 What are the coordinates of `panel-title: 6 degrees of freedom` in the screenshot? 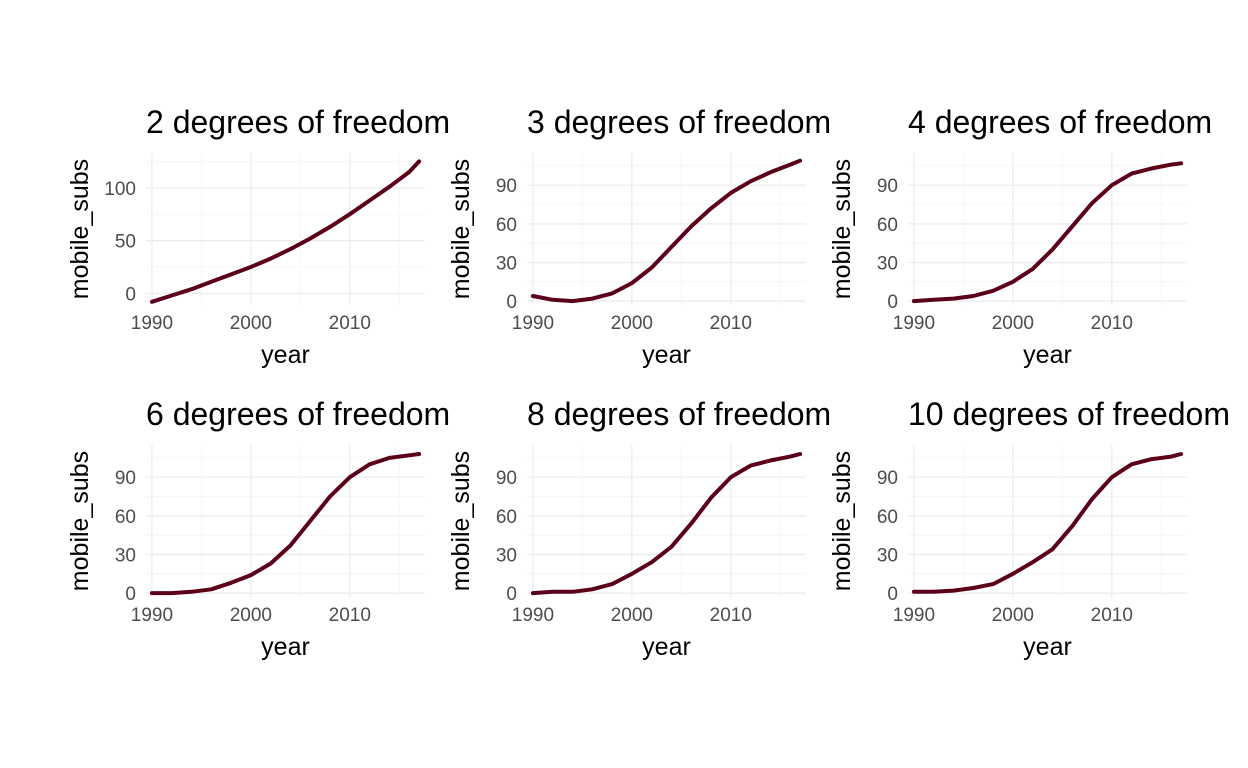 It's located at (298, 414).